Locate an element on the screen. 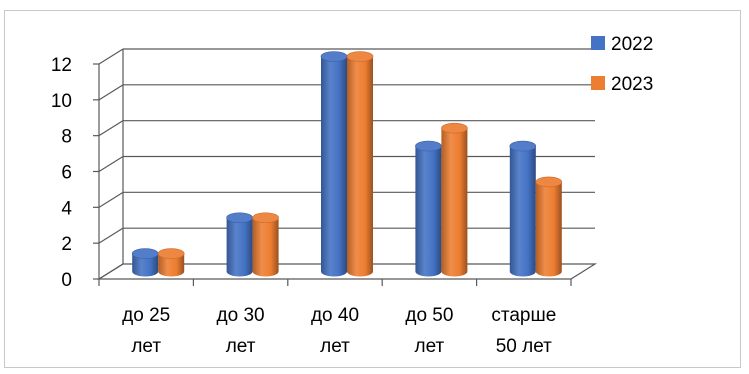 The image size is (749, 374). legend-label: 2023 is located at coordinates (632, 84).